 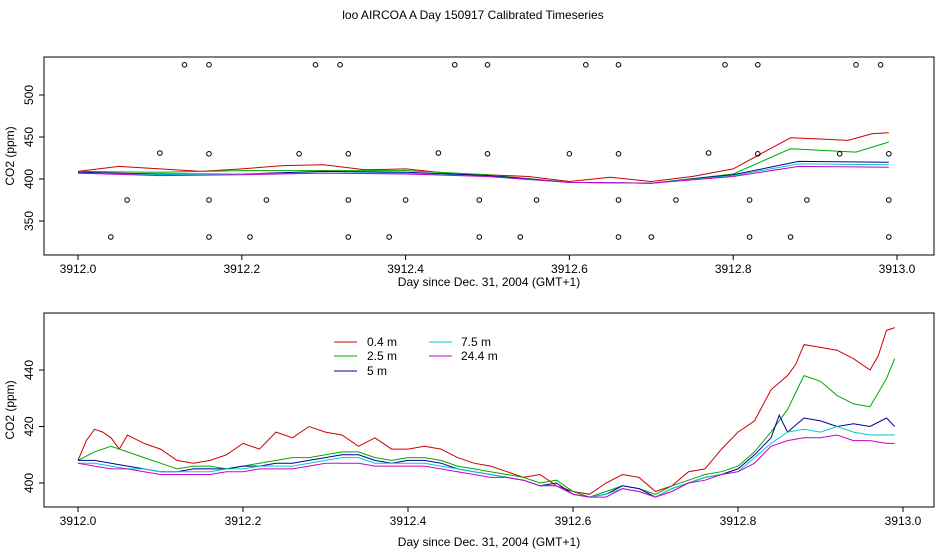 I want to click on top-y-tick-label: 400, so click(x=29, y=179).